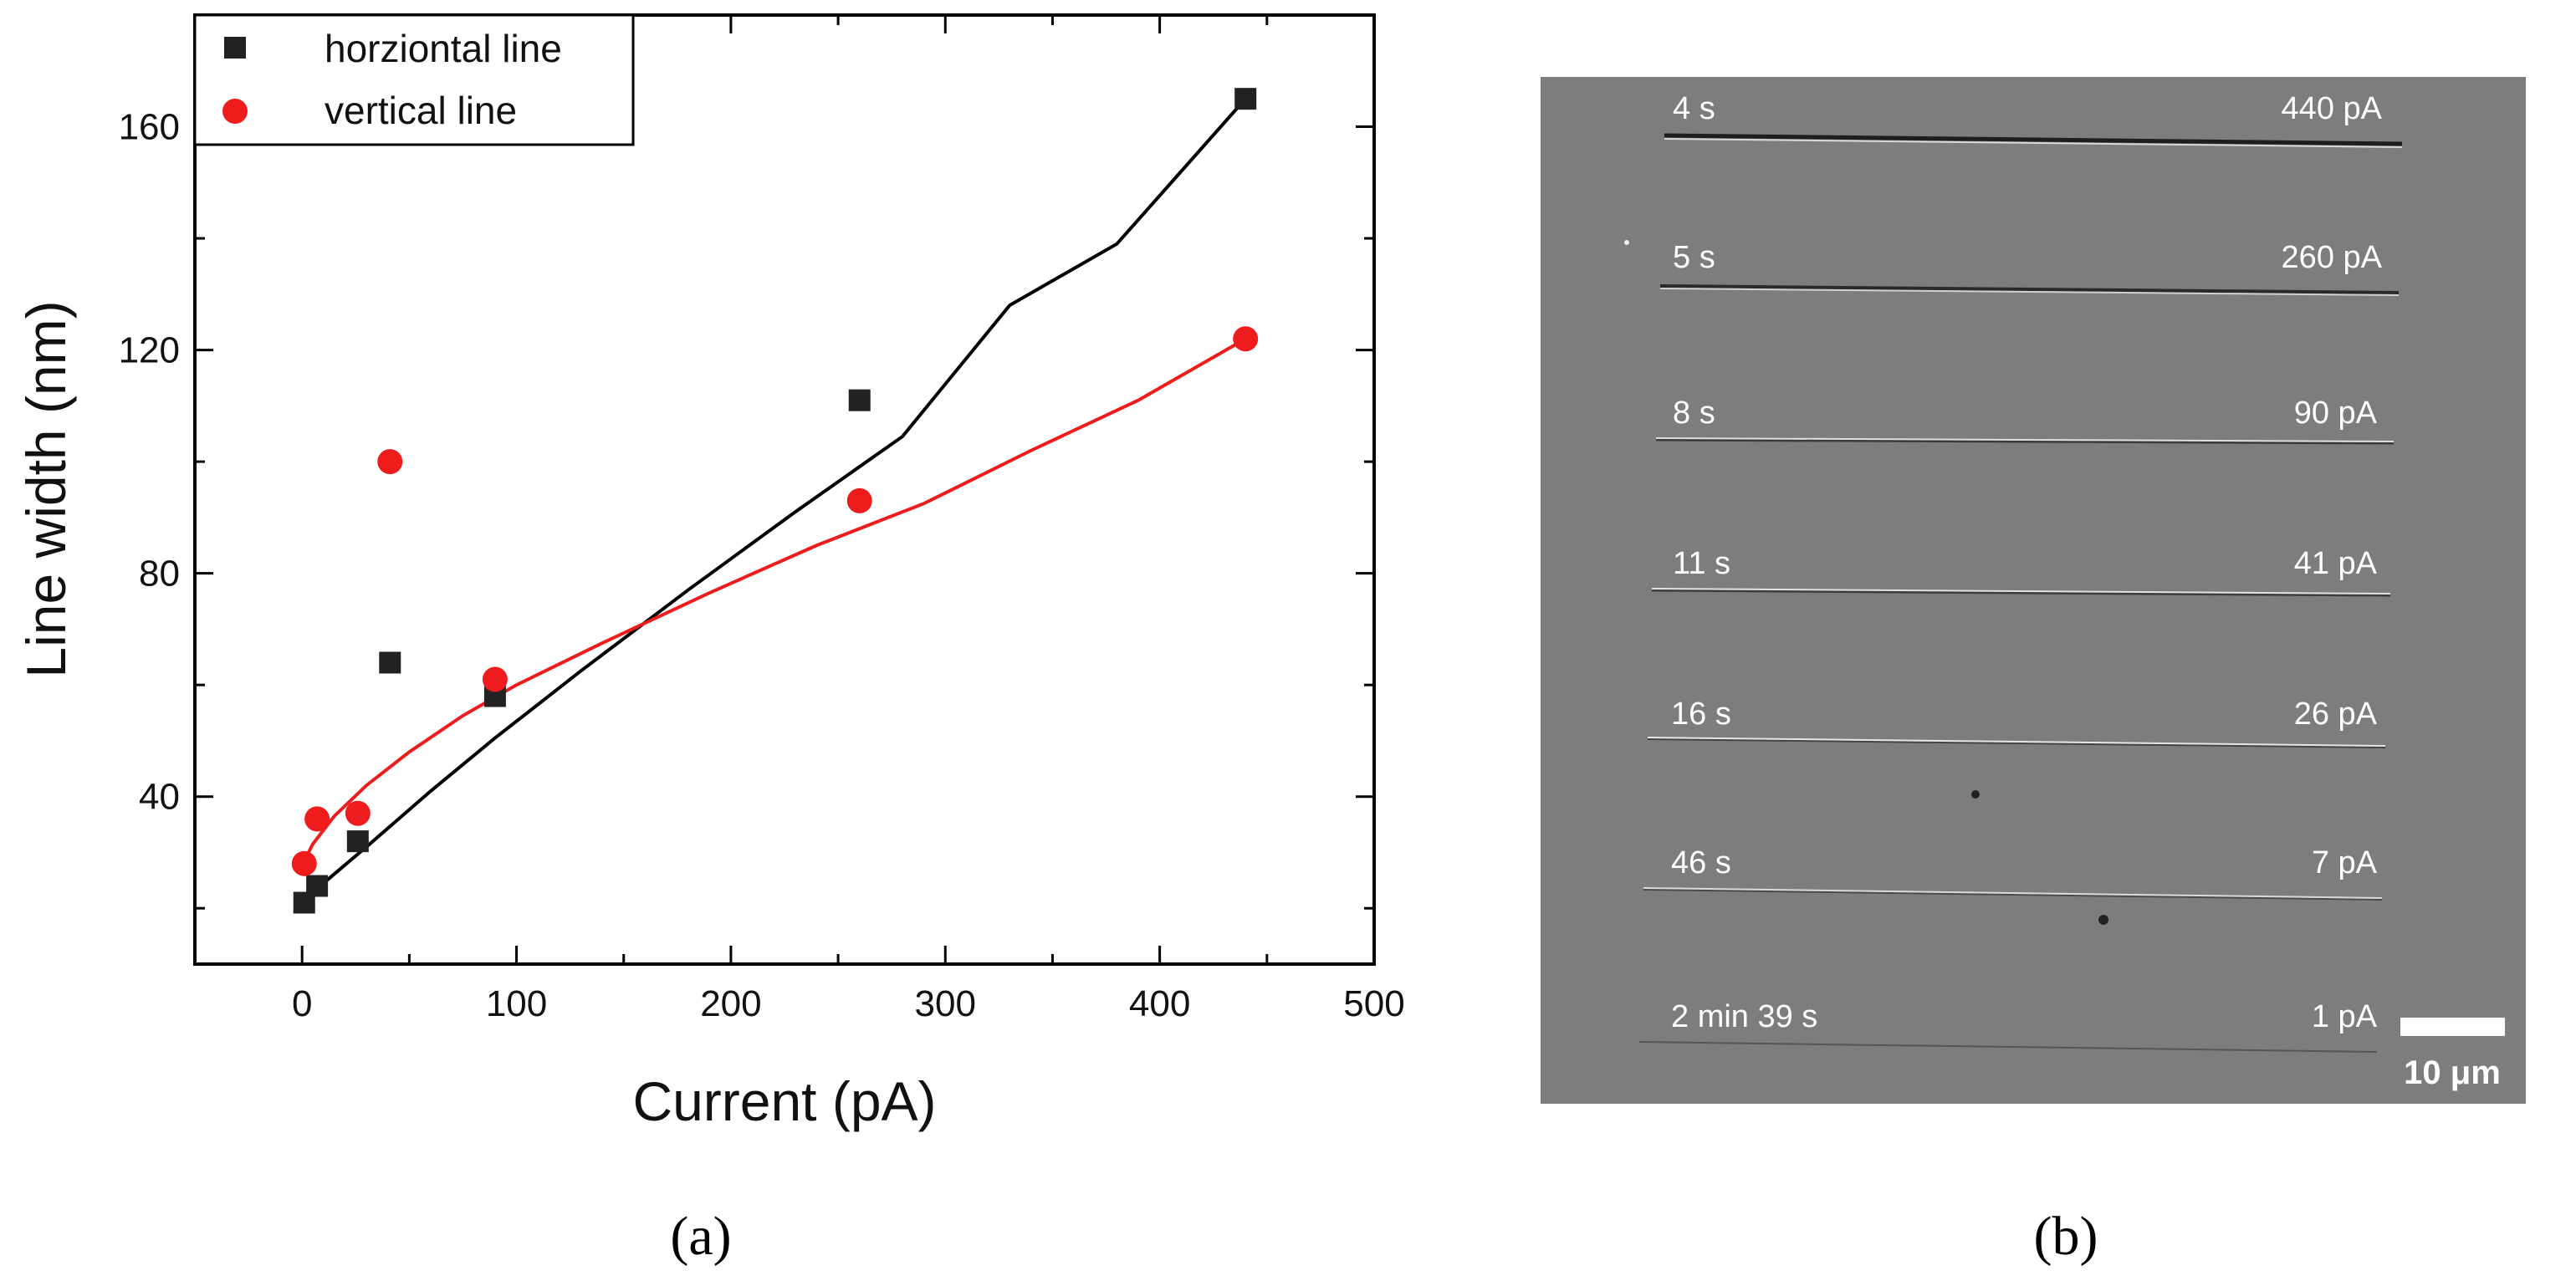  What do you see at coordinates (159, 797) in the screenshot?
I see `y-tick-label: 40` at bounding box center [159, 797].